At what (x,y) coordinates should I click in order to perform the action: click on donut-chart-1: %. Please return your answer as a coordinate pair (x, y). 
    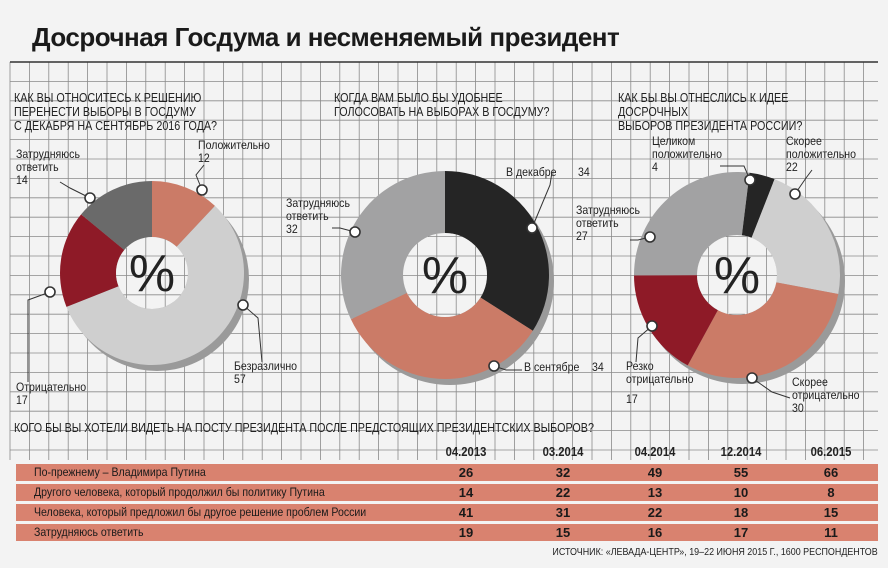
    Looking at the image, I should click on (145, 273).